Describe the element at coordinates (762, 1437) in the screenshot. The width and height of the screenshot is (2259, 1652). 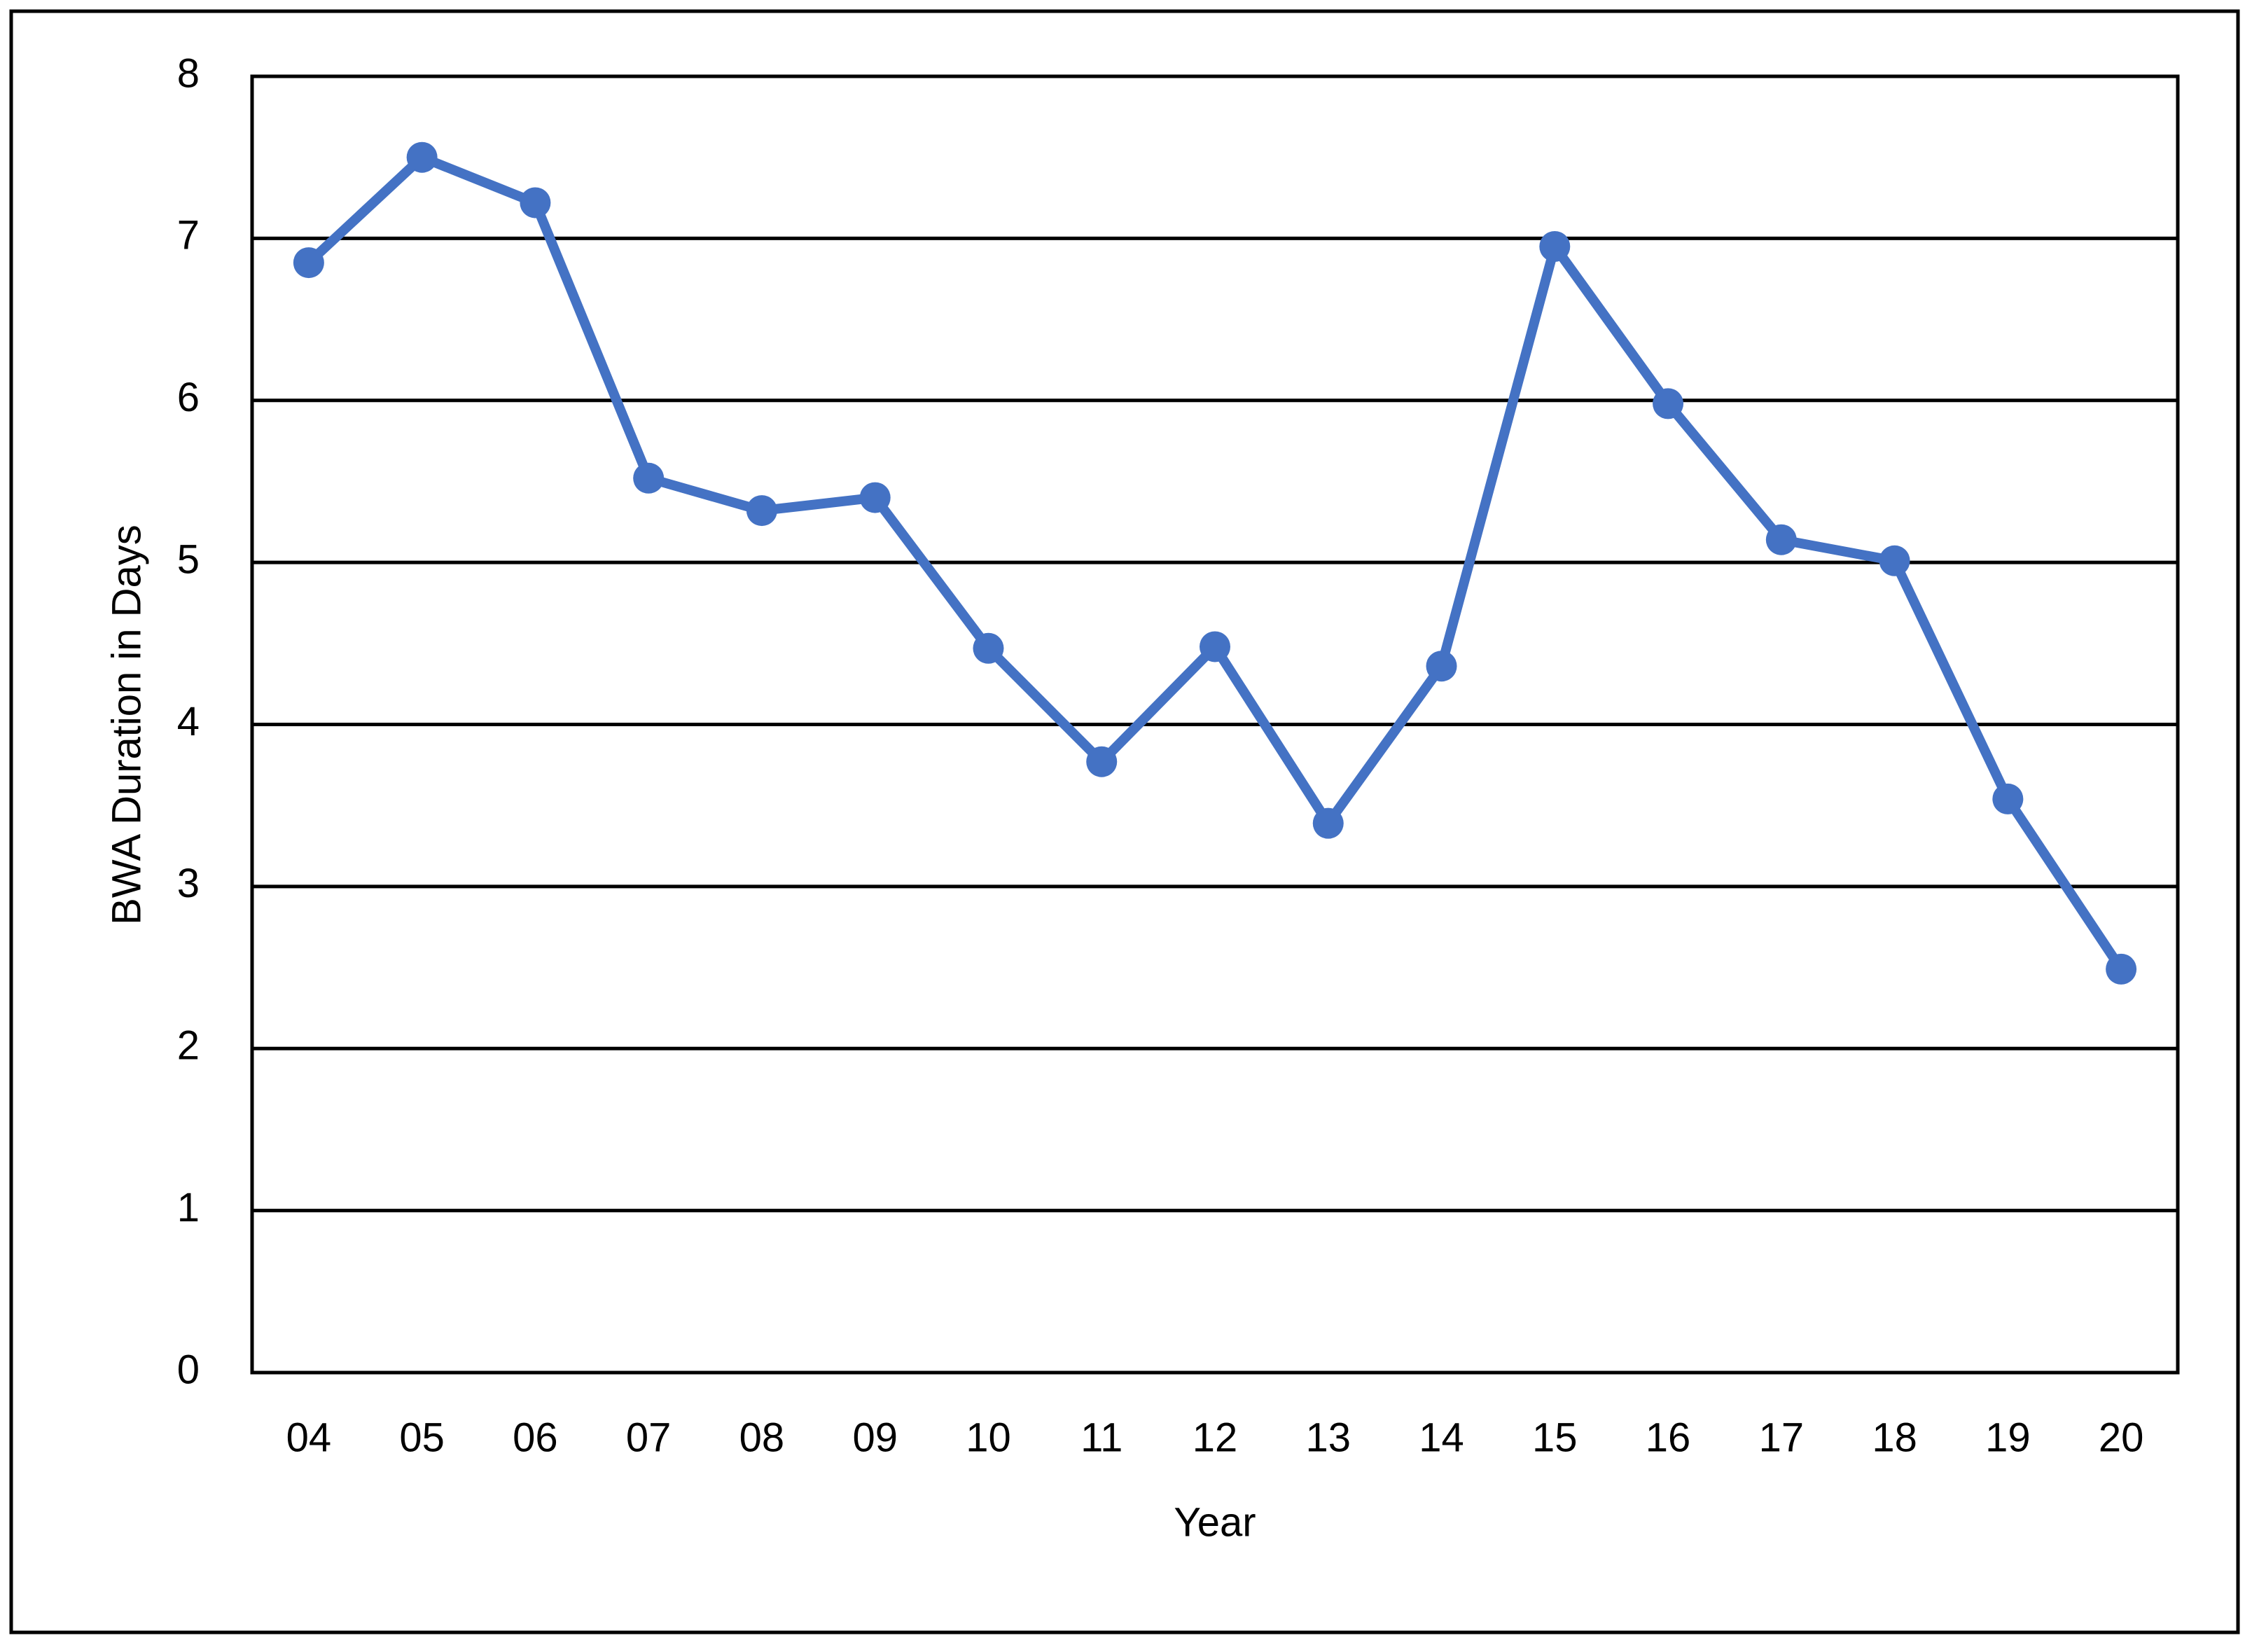
I see `x-tick-label: 08` at that location.